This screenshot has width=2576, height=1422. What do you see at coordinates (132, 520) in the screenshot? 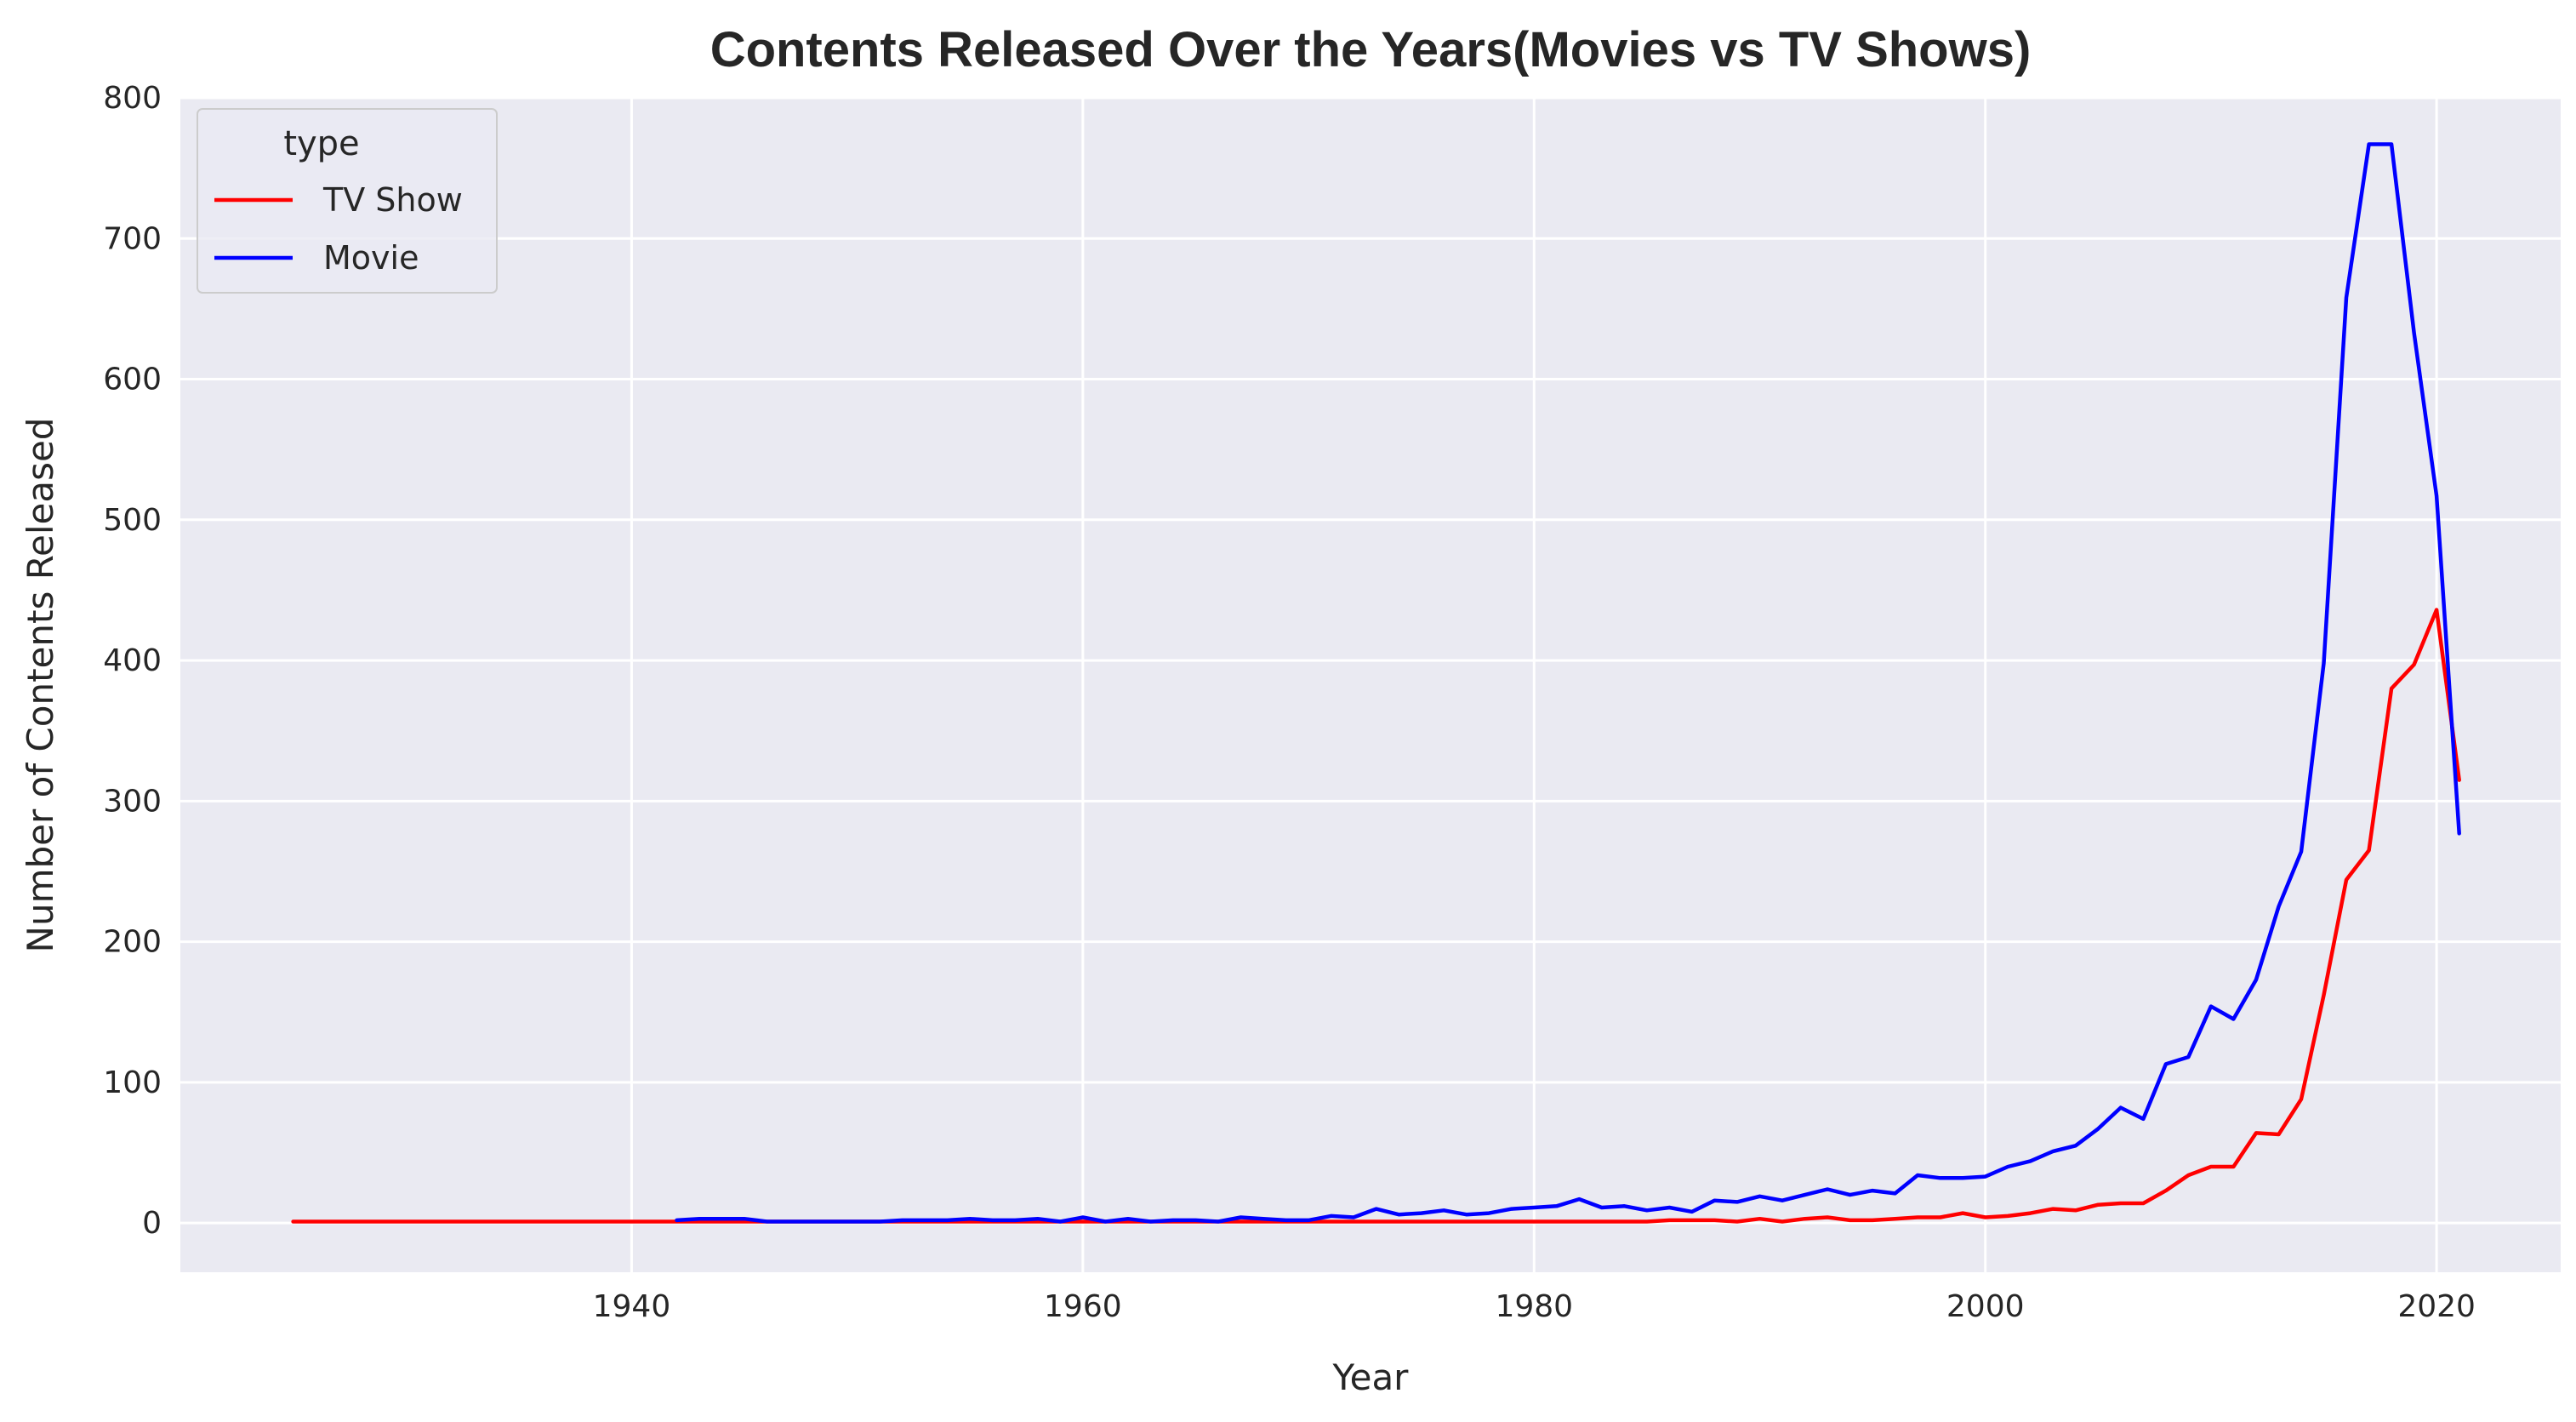
I see `y-tick-label: 500` at bounding box center [132, 520].